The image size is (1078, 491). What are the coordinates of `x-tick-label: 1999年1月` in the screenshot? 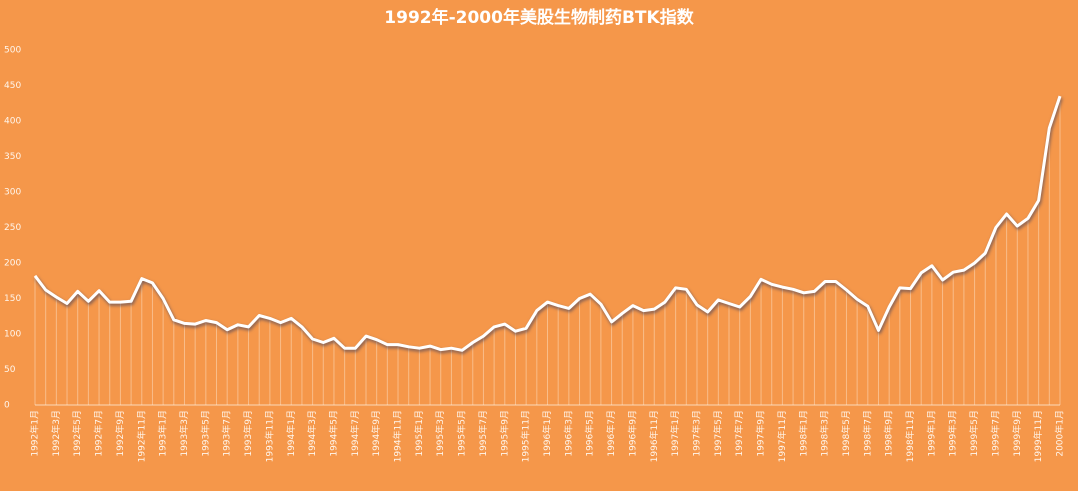 It's located at (931, 433).